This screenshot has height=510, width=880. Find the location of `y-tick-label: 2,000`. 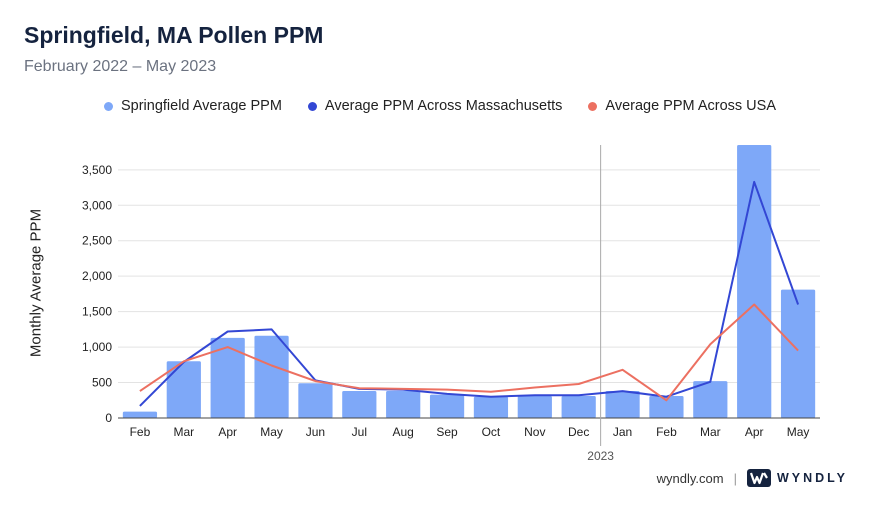

y-tick-label: 2,000 is located at coordinates (97, 276).